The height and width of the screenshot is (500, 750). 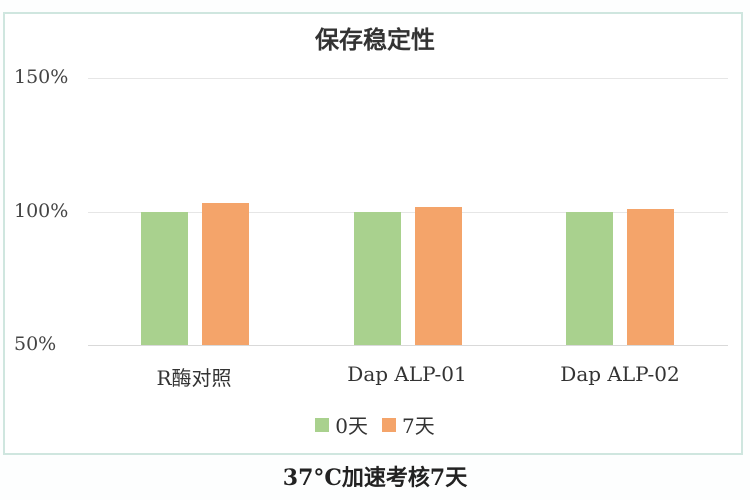 What do you see at coordinates (351, 426) in the screenshot?
I see `legend-label-day0: 0天` at bounding box center [351, 426].